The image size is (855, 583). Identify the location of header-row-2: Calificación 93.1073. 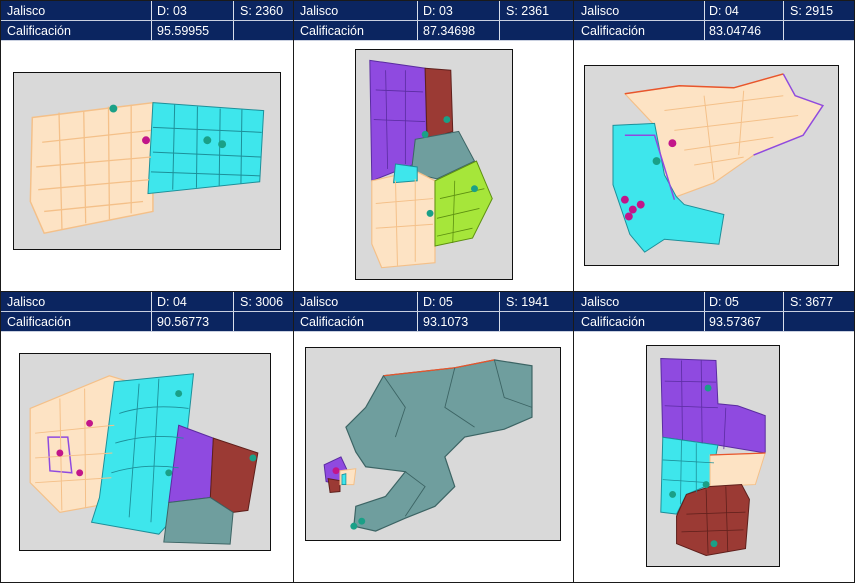
(433, 322).